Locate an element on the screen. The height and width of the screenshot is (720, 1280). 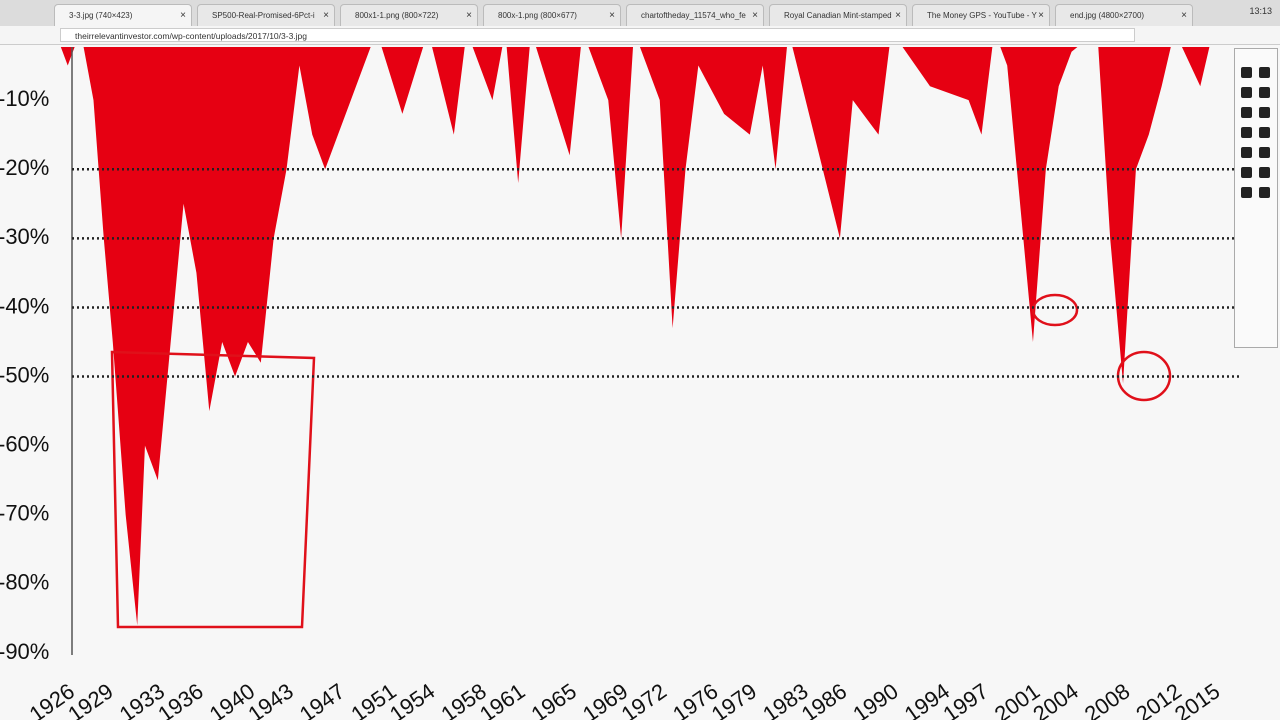
x-tick-label: 1990 is located at coordinates (875, 699).